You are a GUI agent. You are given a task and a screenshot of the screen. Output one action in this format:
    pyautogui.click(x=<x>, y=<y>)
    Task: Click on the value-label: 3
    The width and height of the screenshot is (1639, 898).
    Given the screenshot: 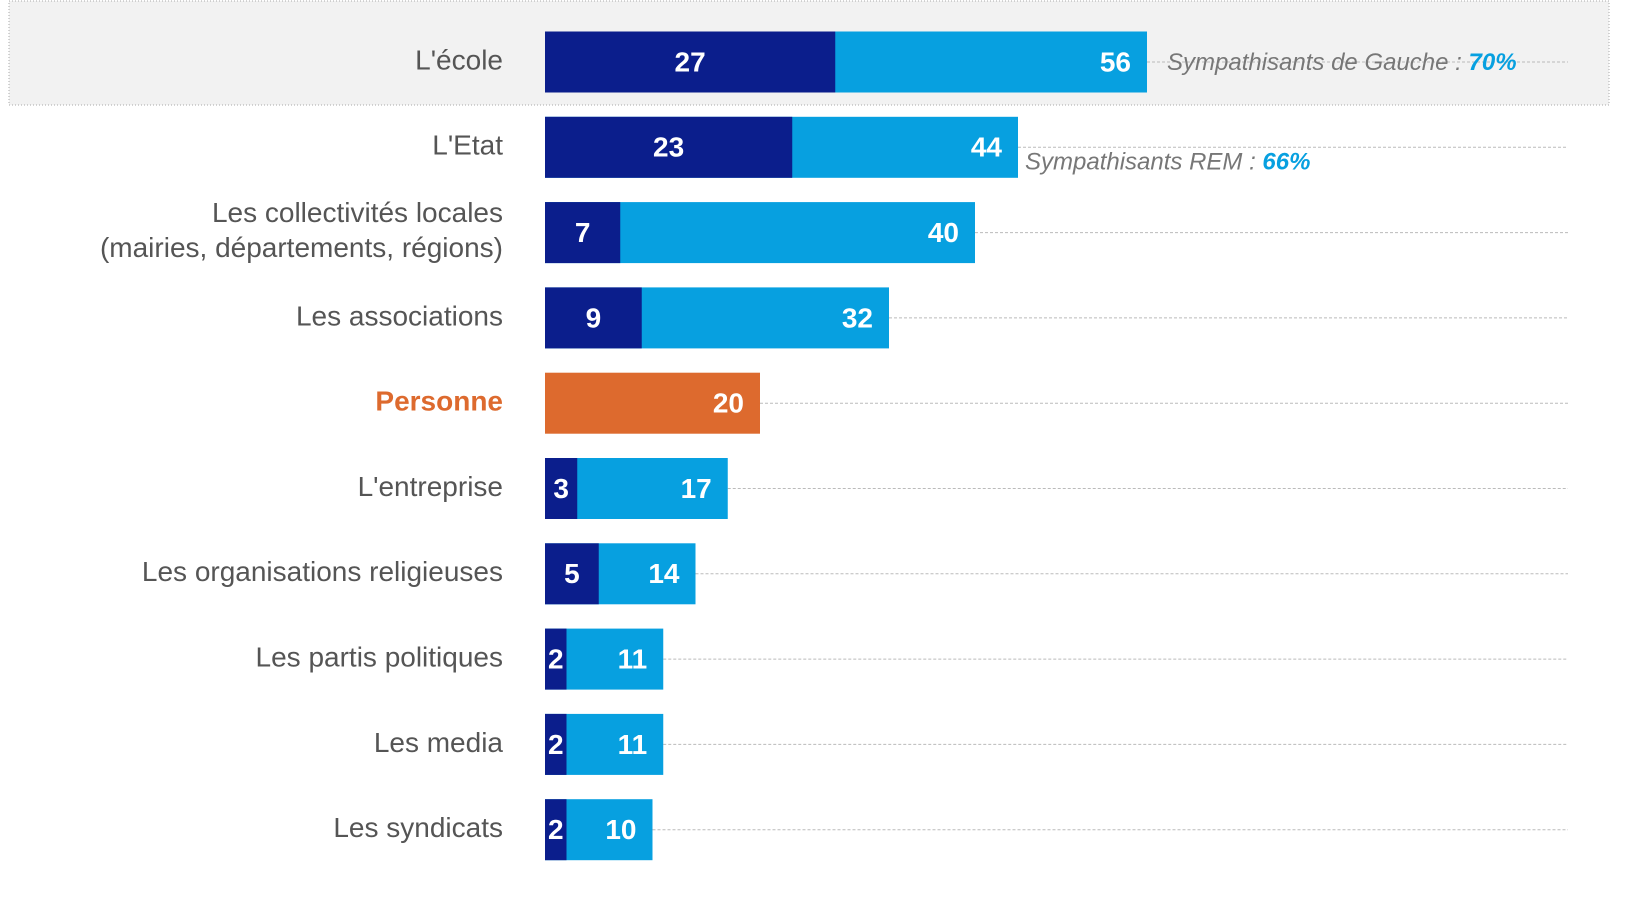 What is the action you would take?
    pyautogui.click(x=561, y=488)
    